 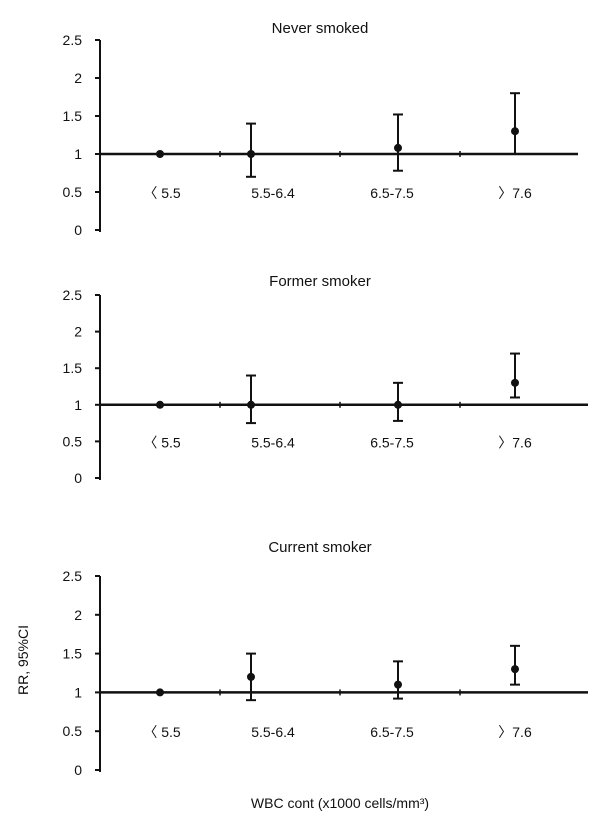 I want to click on y-axis-label: RR, 95%CI, so click(x=23, y=660).